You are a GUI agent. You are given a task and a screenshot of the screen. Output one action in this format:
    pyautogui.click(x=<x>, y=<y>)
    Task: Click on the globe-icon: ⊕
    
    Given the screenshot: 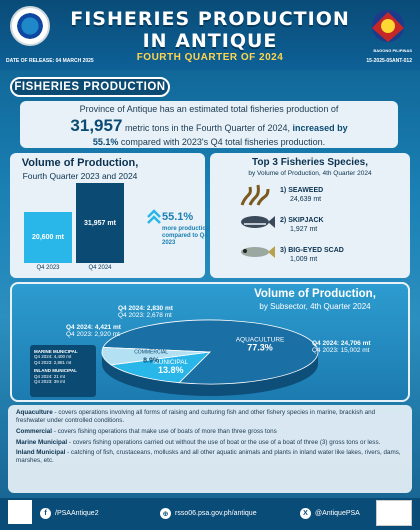 What is the action you would take?
    pyautogui.click(x=165, y=513)
    